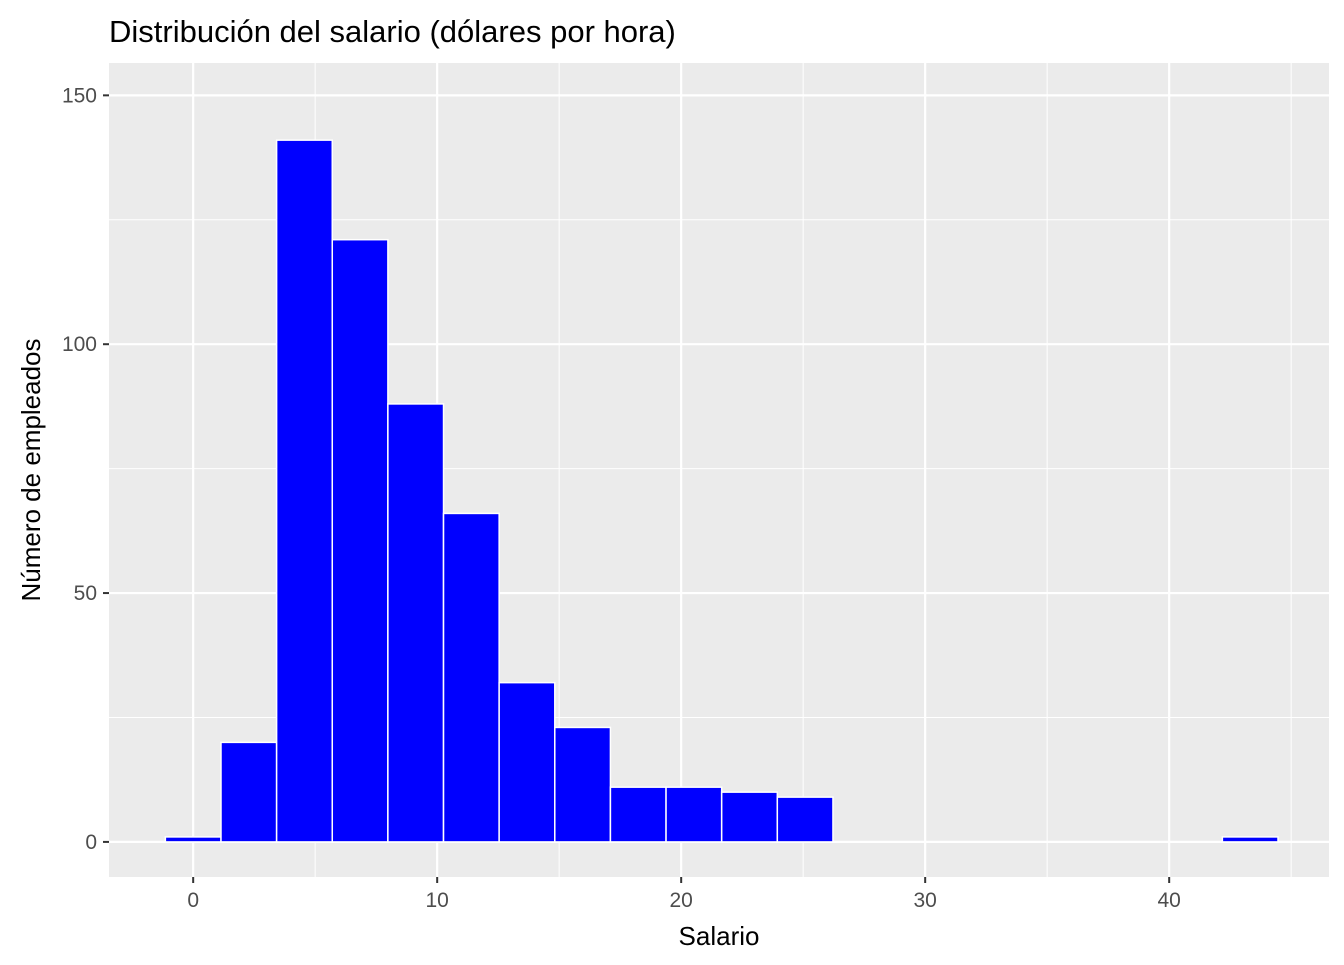  I want to click on y-tick-label: 150, so click(79, 95).